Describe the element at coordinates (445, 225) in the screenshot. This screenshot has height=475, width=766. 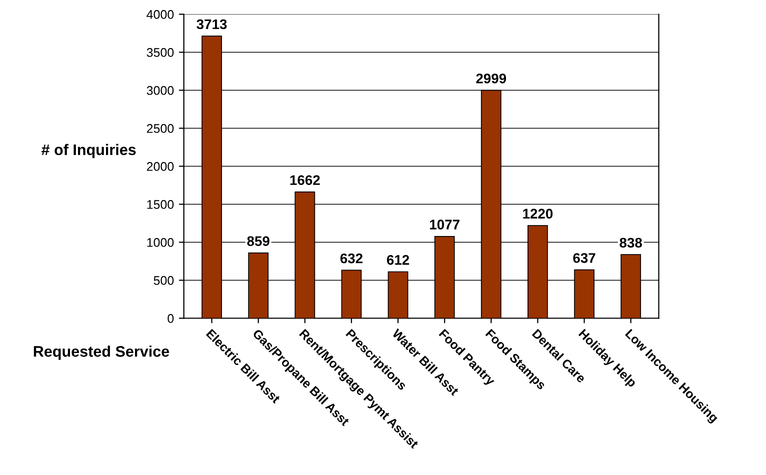
I see `data-label: 1077` at that location.